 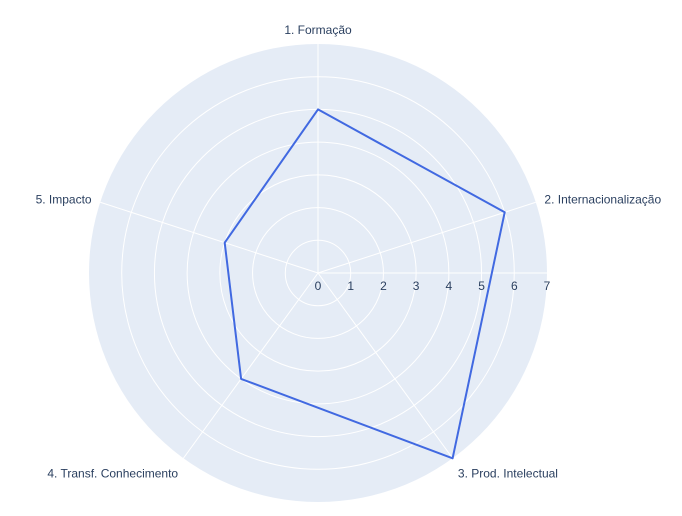 I want to click on category-label: 3. Prod. Intelectual, so click(x=508, y=474).